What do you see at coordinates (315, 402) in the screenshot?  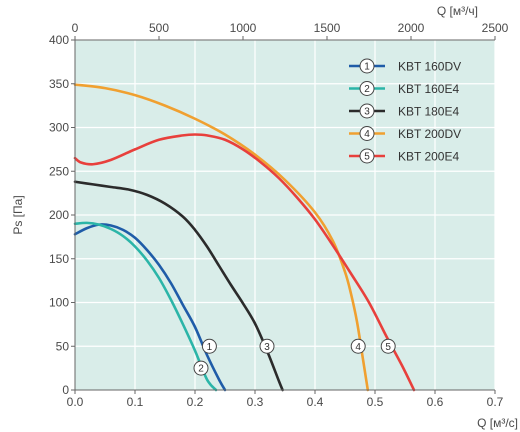 I see `x-tick-label: 0.4` at bounding box center [315, 402].